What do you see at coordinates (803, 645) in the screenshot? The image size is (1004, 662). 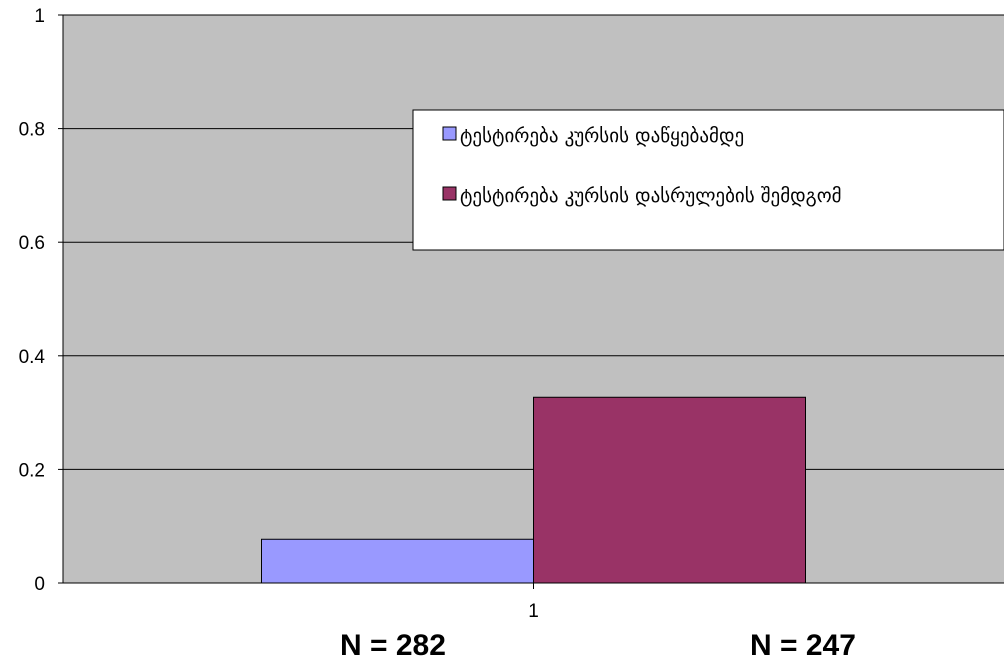 I see `annotation-n-after: N = 247` at bounding box center [803, 645].